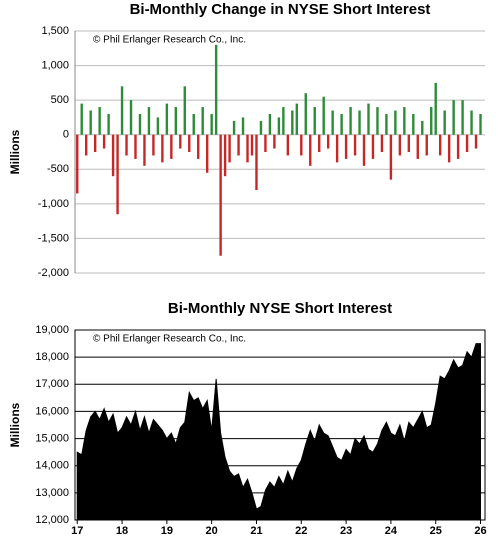 This screenshot has width=498, height=539. What do you see at coordinates (280, 9) in the screenshot?
I see `chart-title: Bi-Monthly Change in NYSE Short Interest` at bounding box center [280, 9].